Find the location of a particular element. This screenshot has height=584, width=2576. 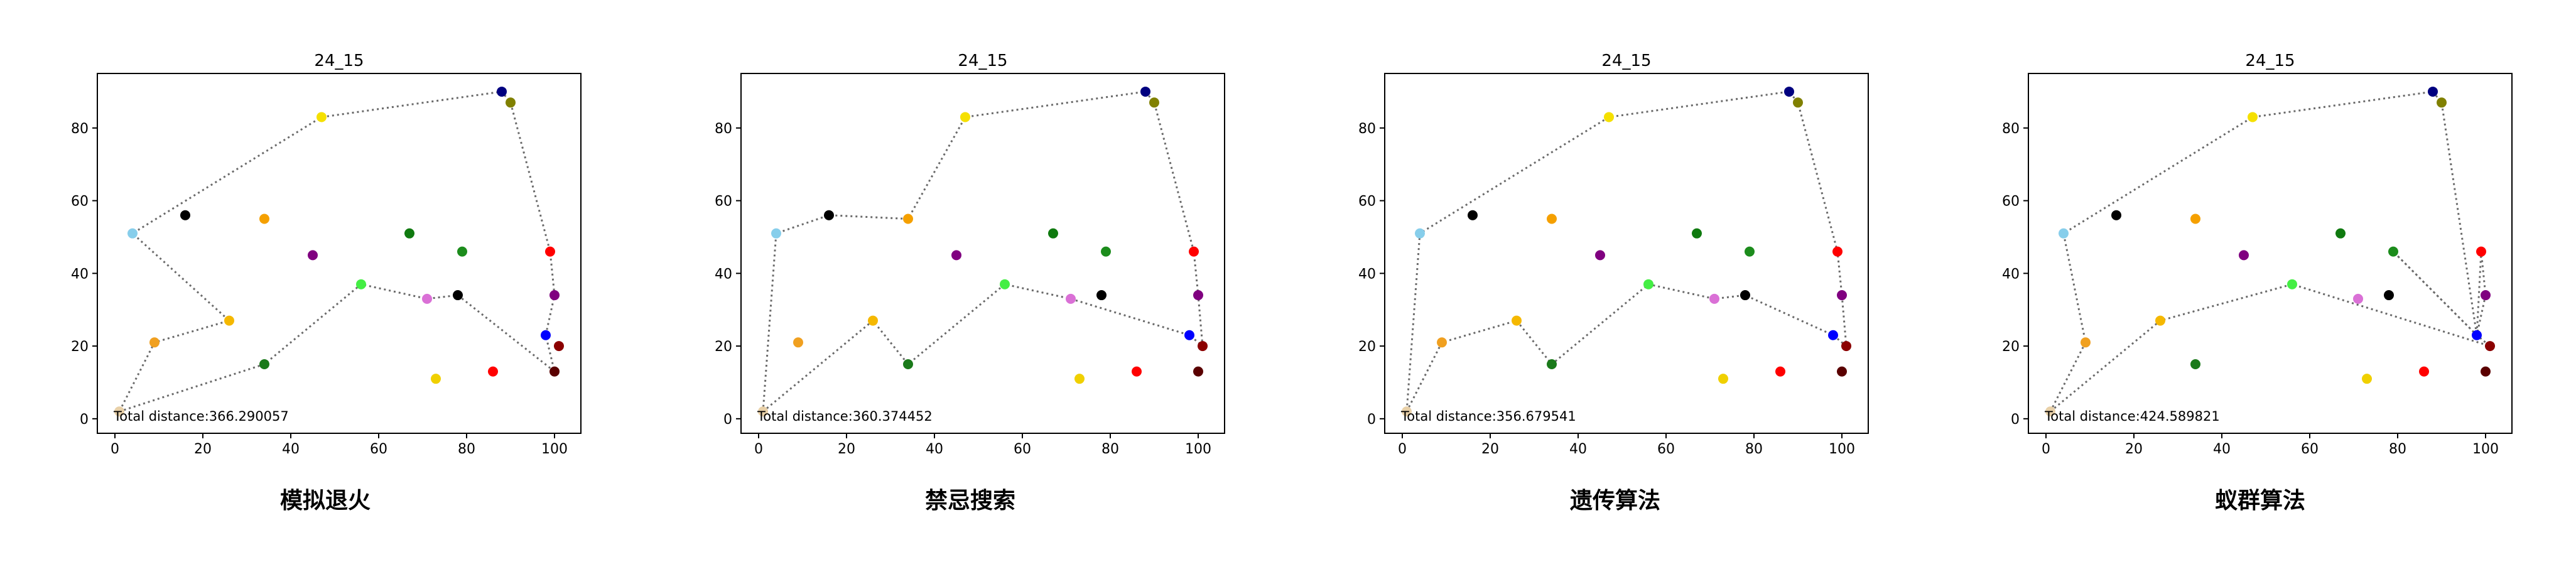

caption-2: 禁忌搜索 is located at coordinates (970, 501).